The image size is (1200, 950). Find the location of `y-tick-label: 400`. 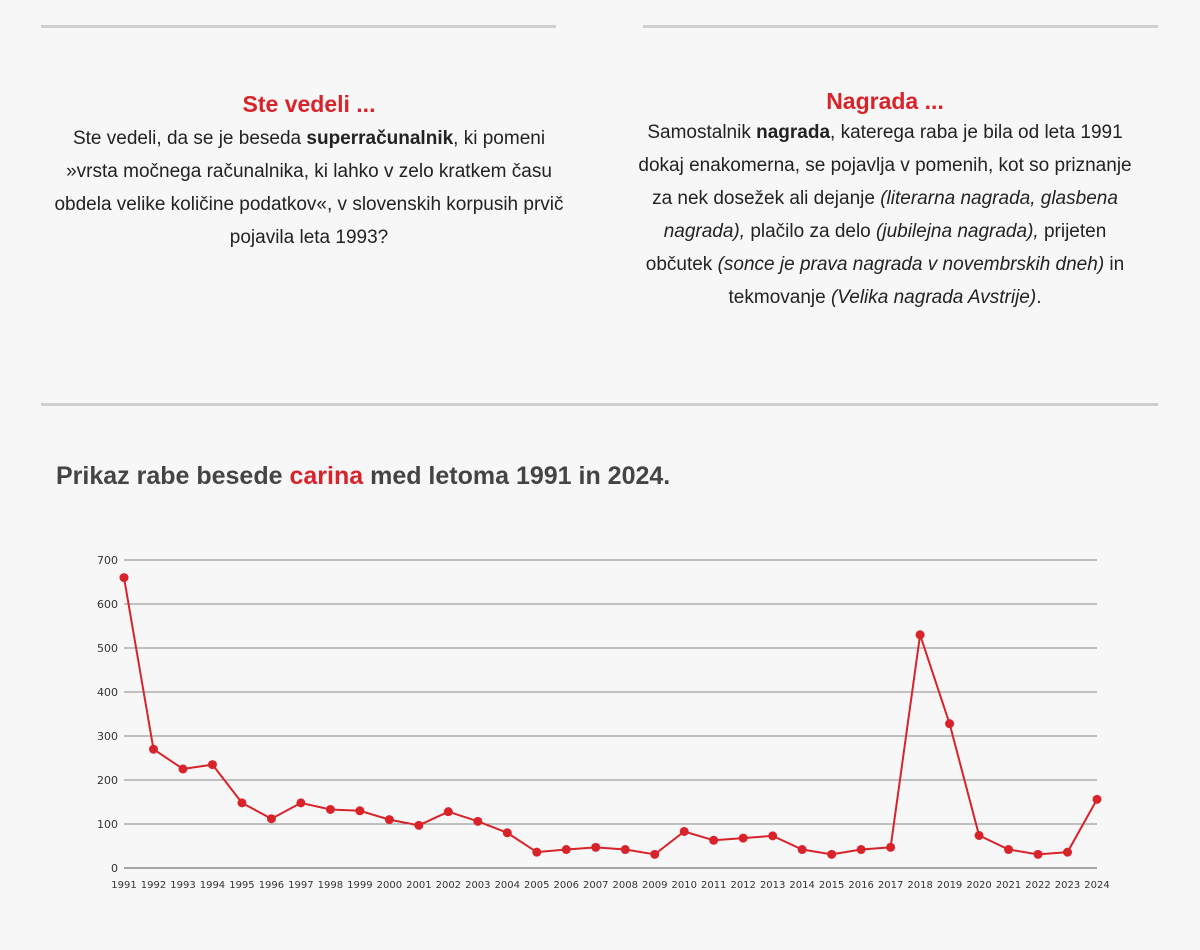

y-tick-label: 400 is located at coordinates (107, 692).